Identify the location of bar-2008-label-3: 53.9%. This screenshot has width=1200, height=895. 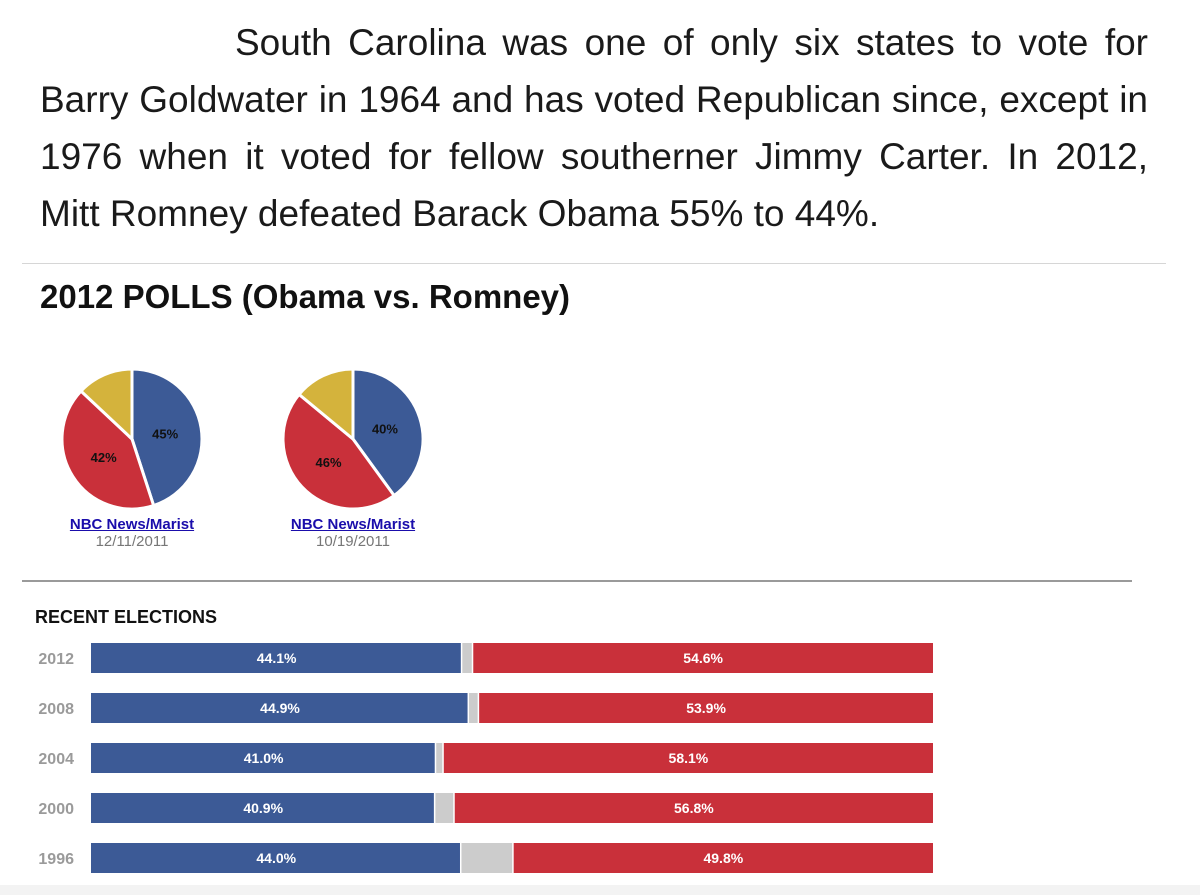
(706, 708).